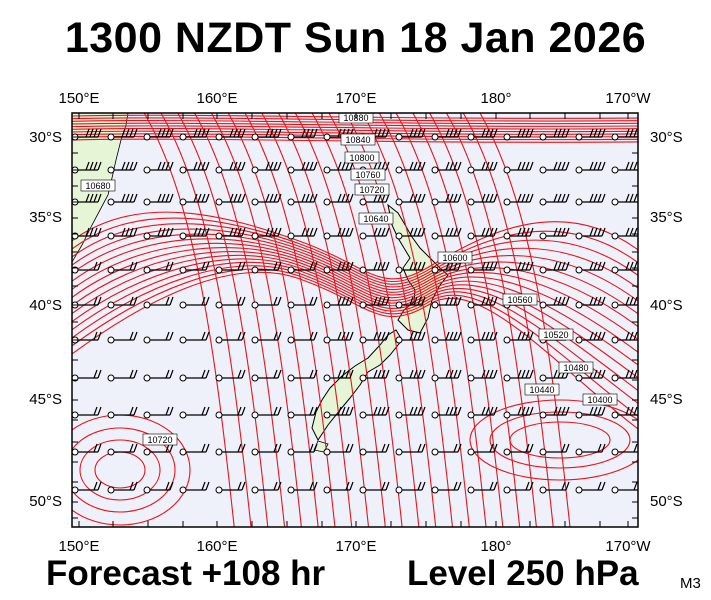  What do you see at coordinates (78, 546) in the screenshot?
I see `lon-tick-label-bottom: 150°E` at bounding box center [78, 546].